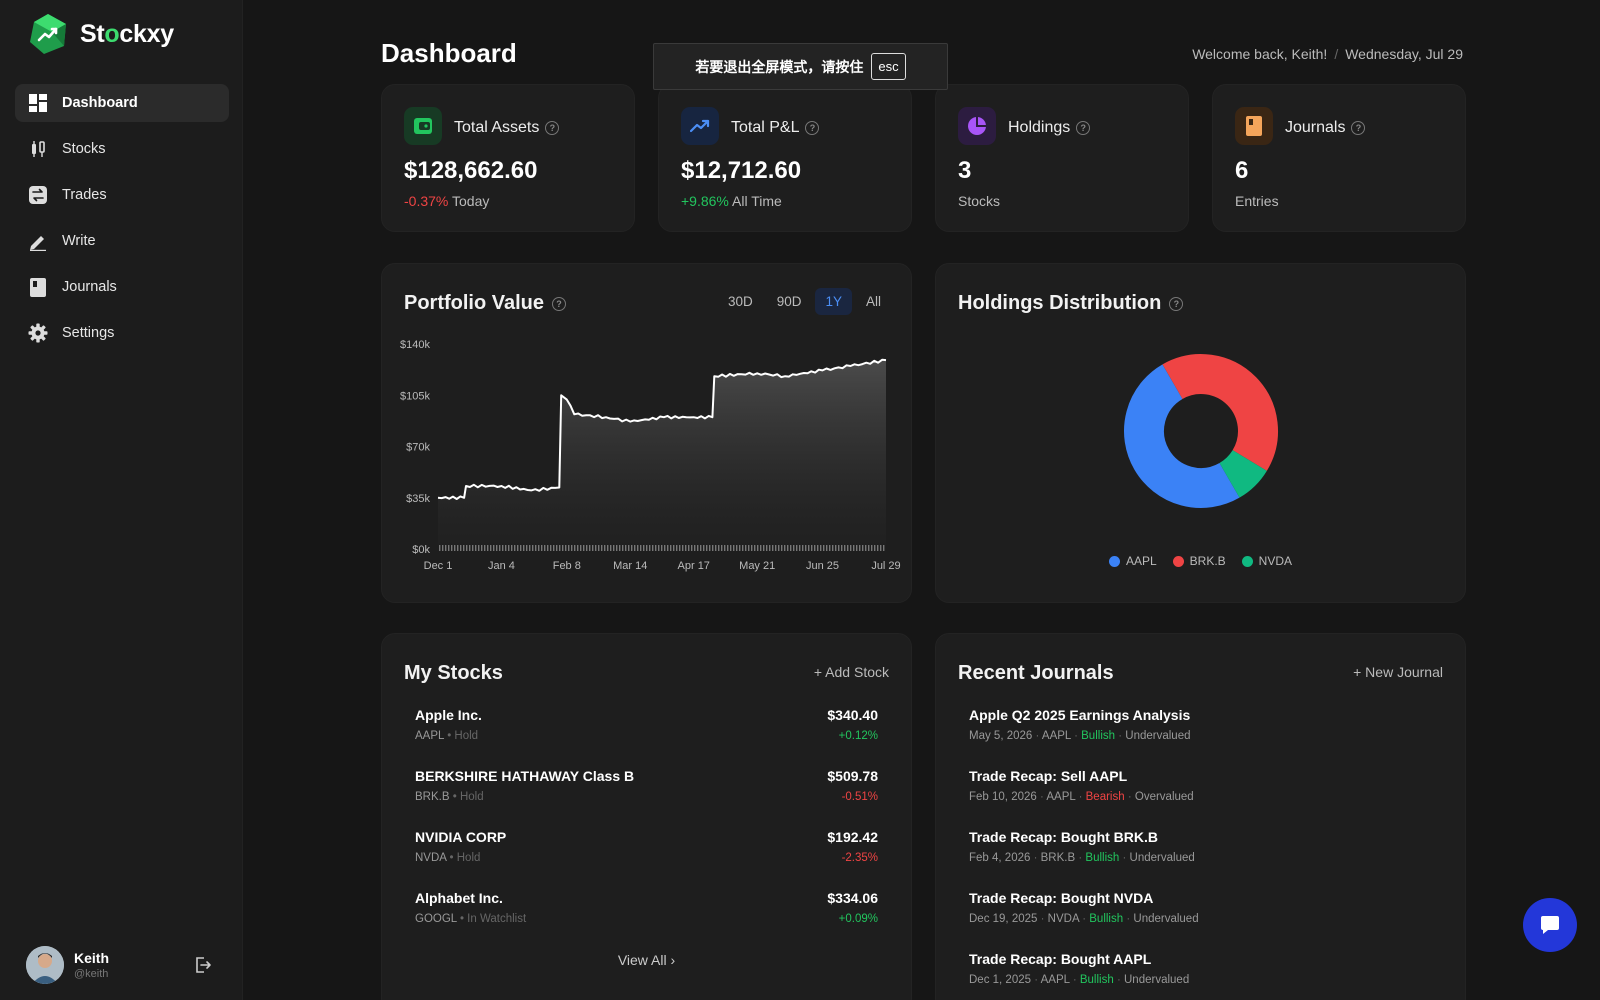 This screenshot has width=1600, height=1000. Describe the element at coordinates (741, 170) in the screenshot. I see `stat-value: $12,712.60` at that location.